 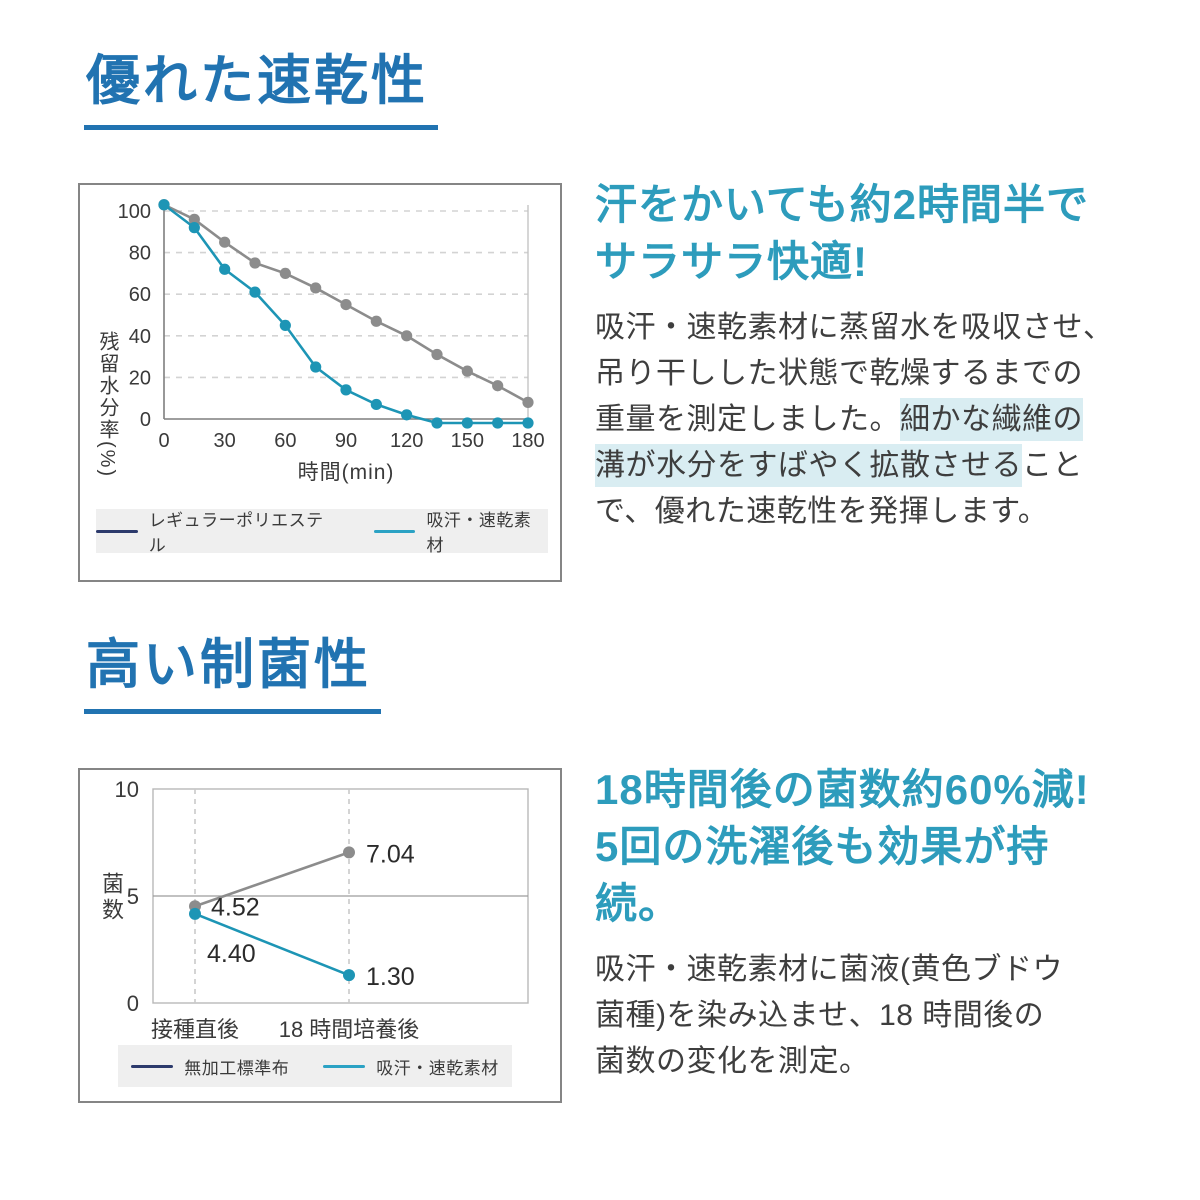 What do you see at coordinates (134, 212) in the screenshot?
I see `svg-text: 100` at bounding box center [134, 212].